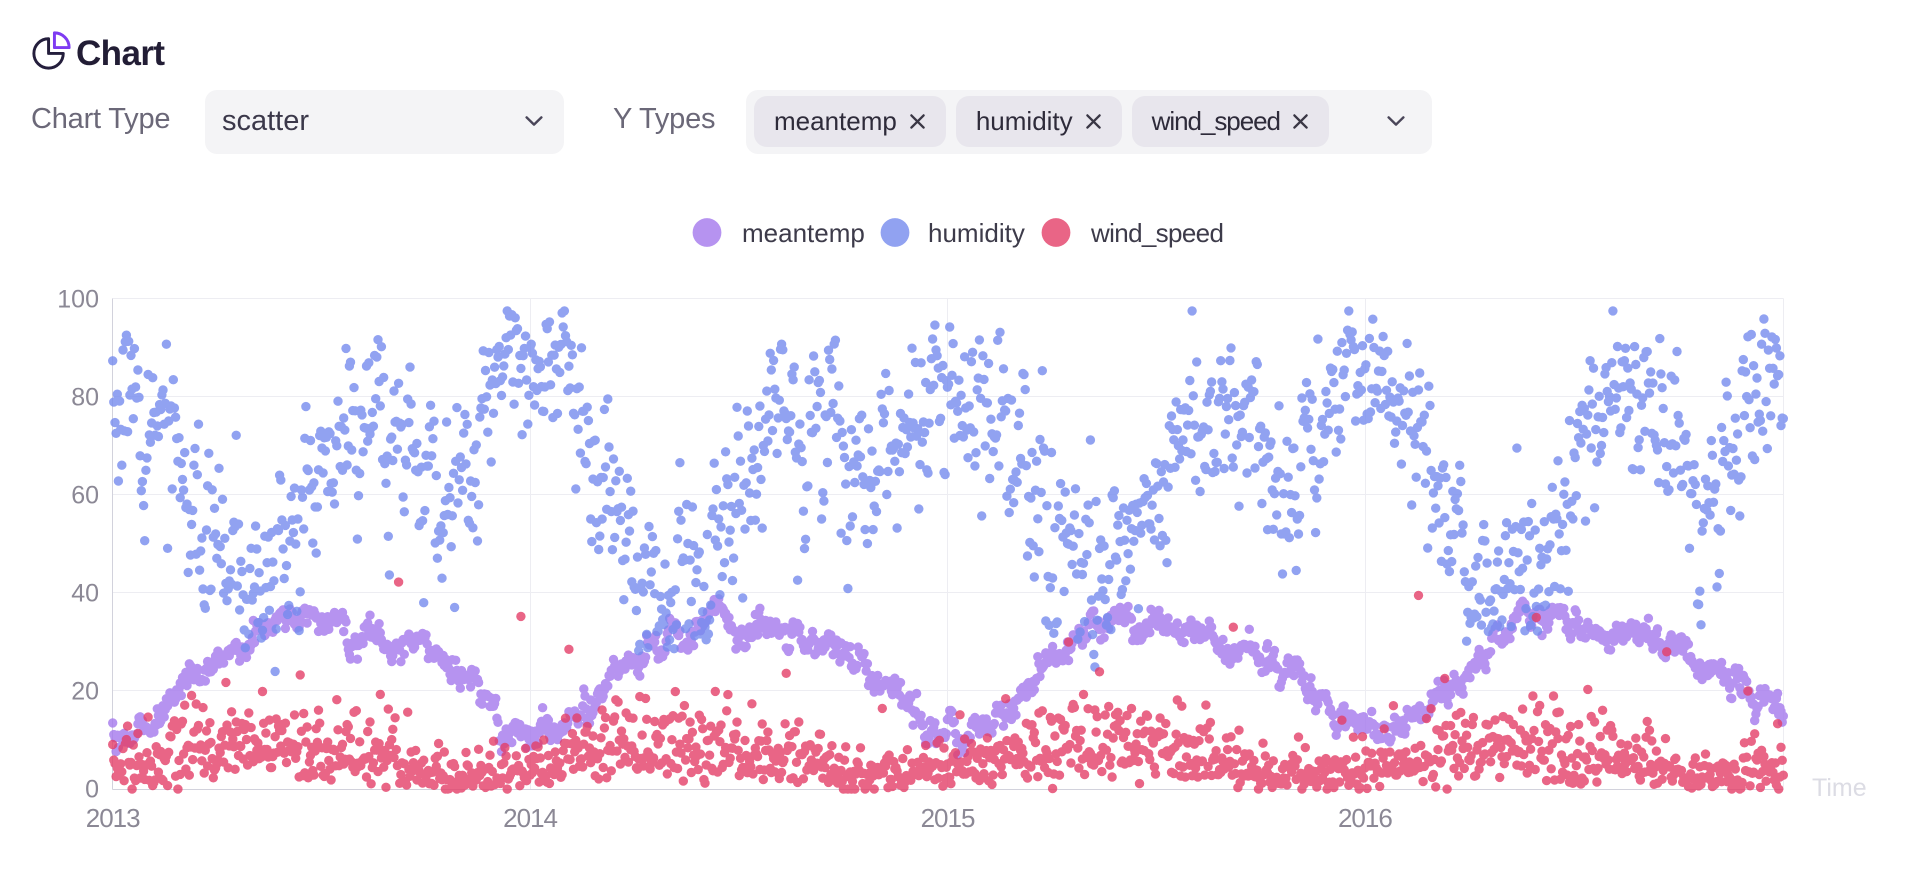 This screenshot has width=1914, height=886. Describe the element at coordinates (85, 692) in the screenshot. I see `svg-text: 20` at that location.